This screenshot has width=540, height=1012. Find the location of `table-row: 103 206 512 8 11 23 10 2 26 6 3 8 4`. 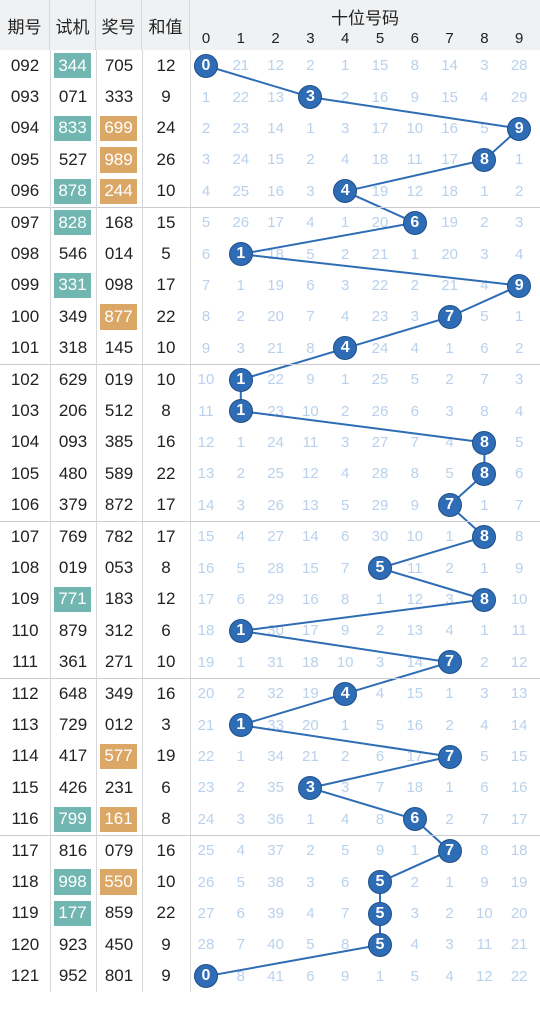

table-row: 103 206 512 8 11 23 10 2 26 6 3 8 4 is located at coordinates (270, 410).